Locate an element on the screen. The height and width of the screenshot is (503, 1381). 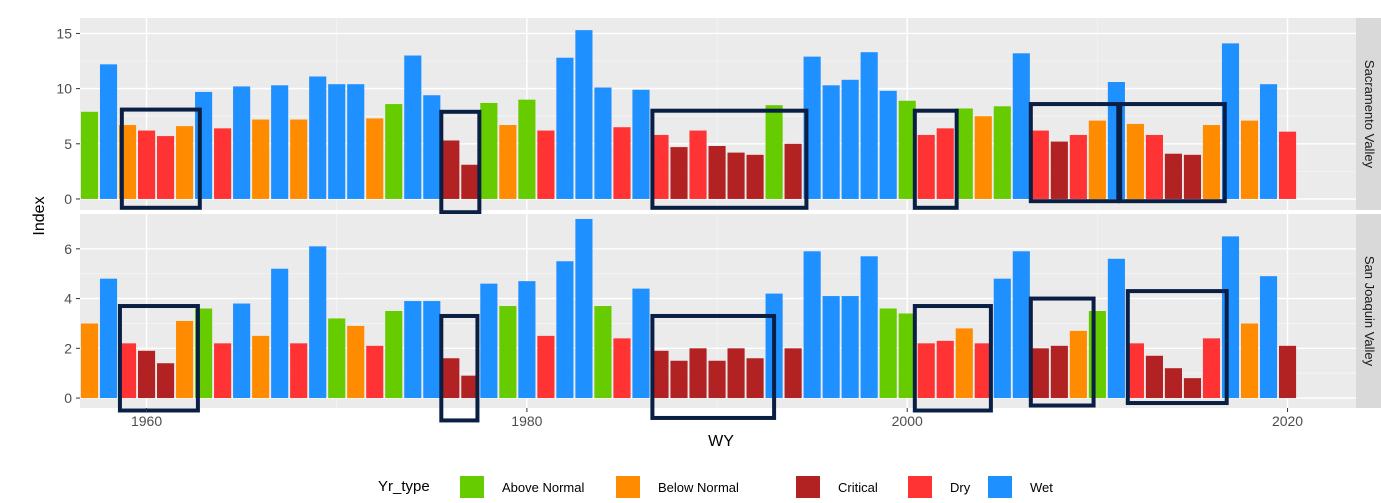
bar-2019 is located at coordinates (1268, 141).